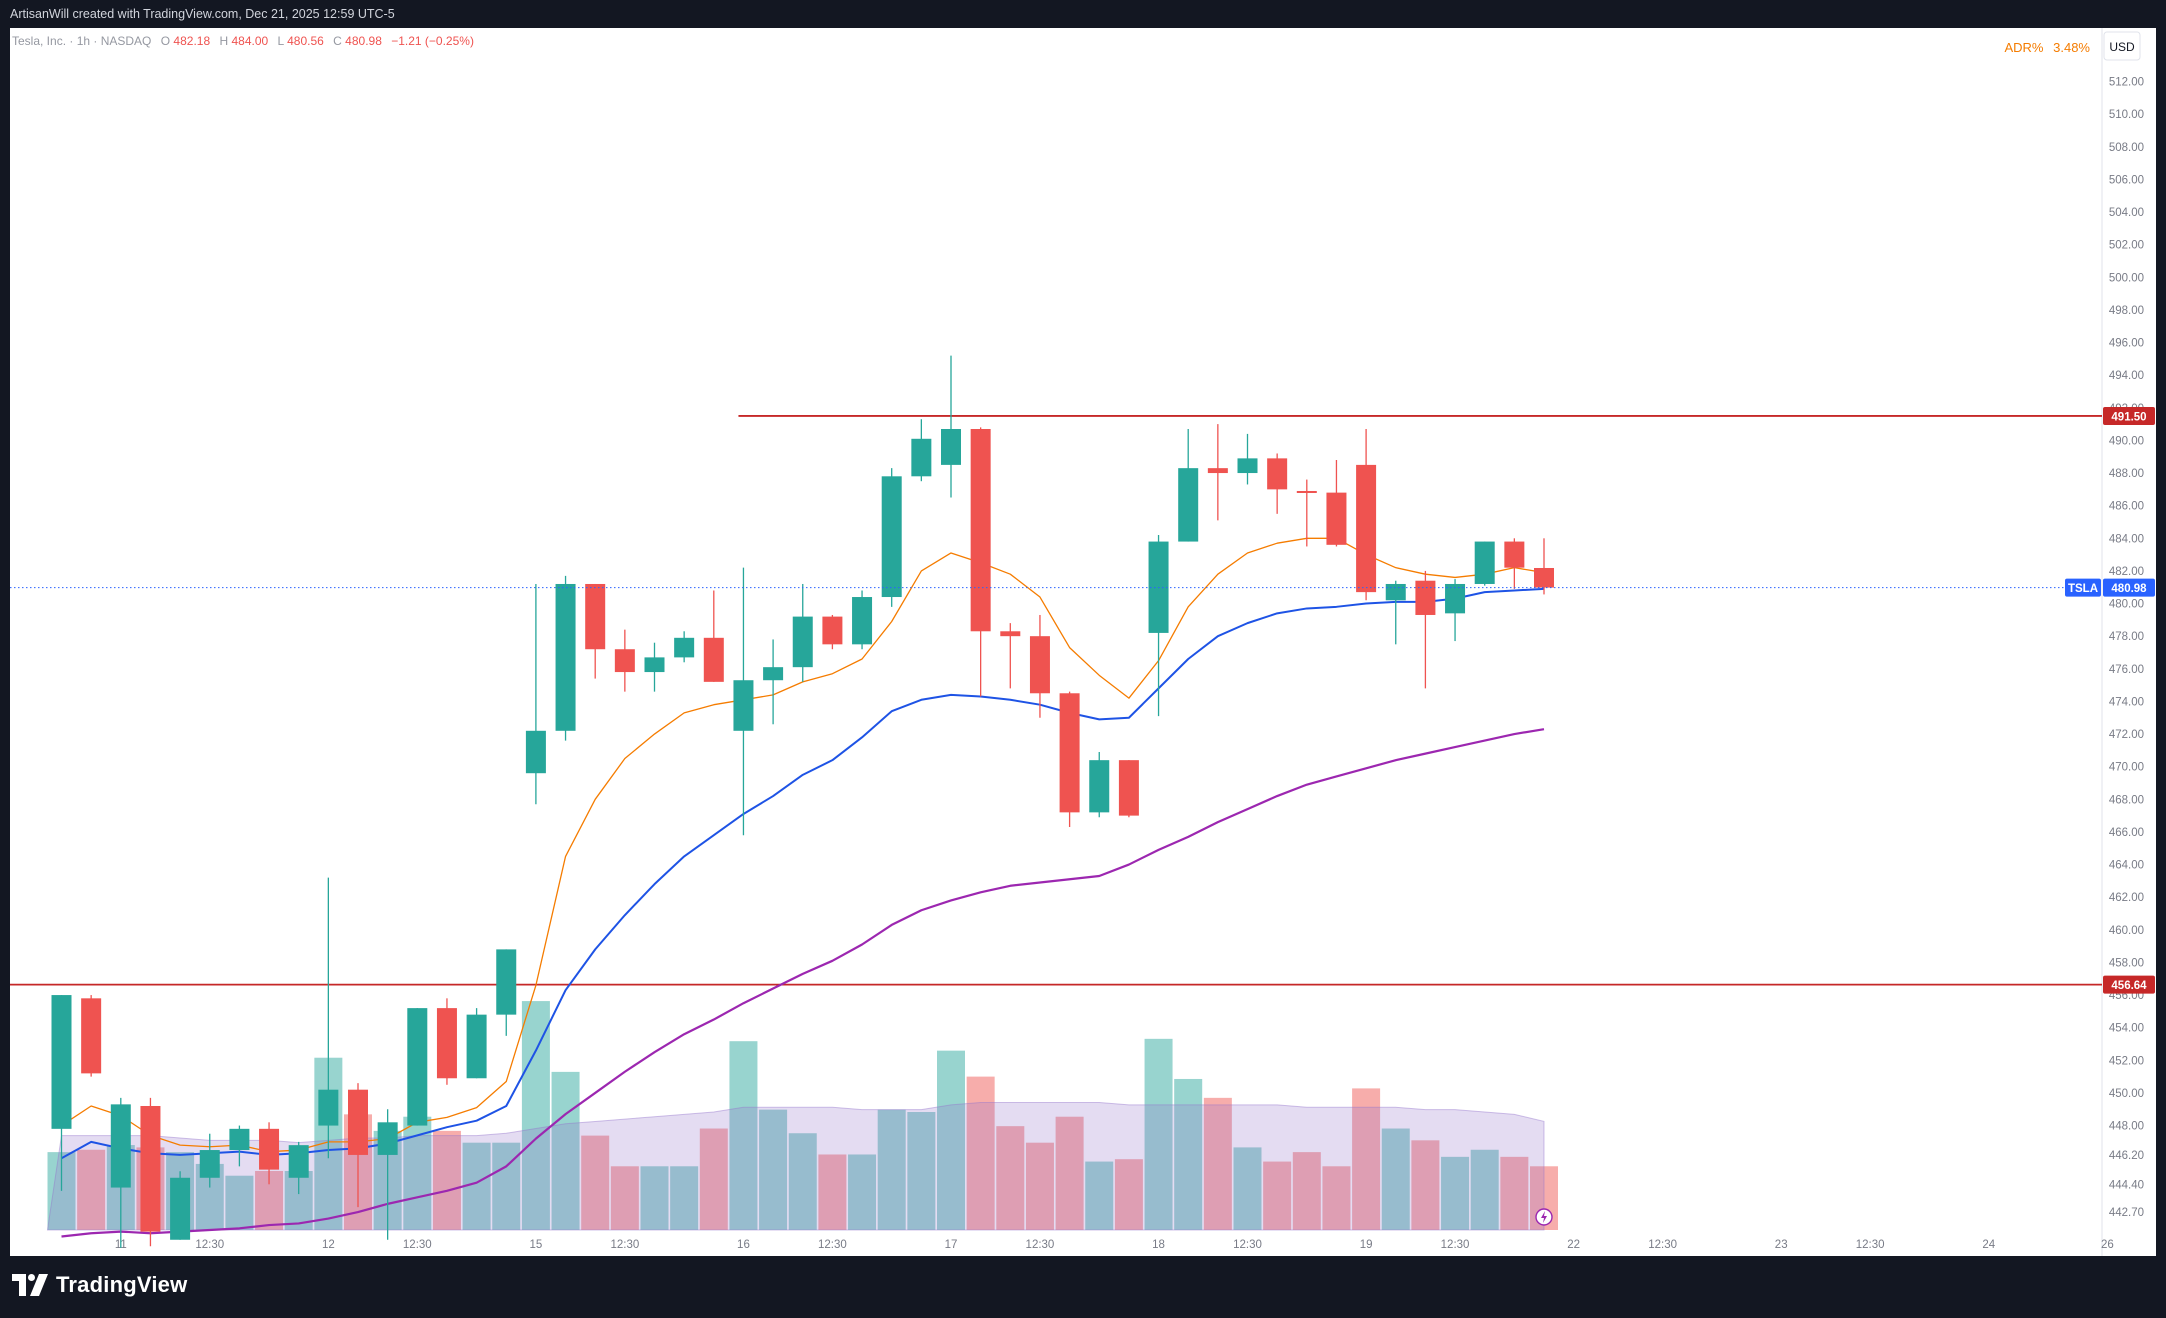 The height and width of the screenshot is (1318, 2166). What do you see at coordinates (2126, 246) in the screenshot?
I see `price-tick-label: 502.00` at bounding box center [2126, 246].